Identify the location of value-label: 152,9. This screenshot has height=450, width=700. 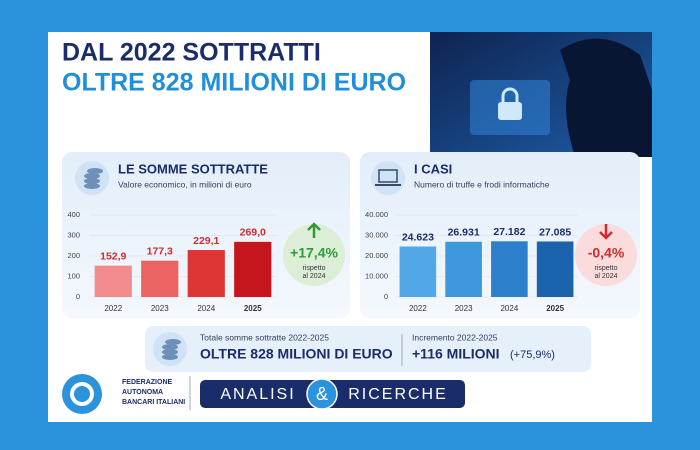
(113, 256).